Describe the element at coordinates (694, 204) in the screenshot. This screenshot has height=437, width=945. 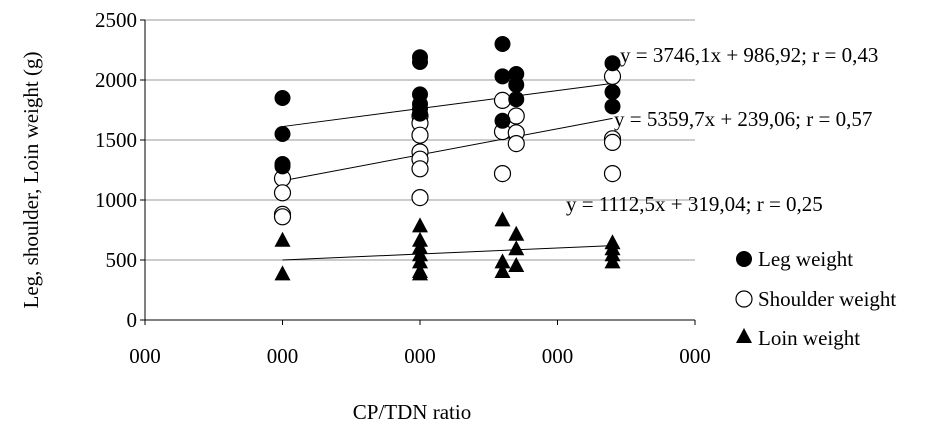
I see `equation-loin: y = 1112,5x + 319,04; r = 0,25` at that location.